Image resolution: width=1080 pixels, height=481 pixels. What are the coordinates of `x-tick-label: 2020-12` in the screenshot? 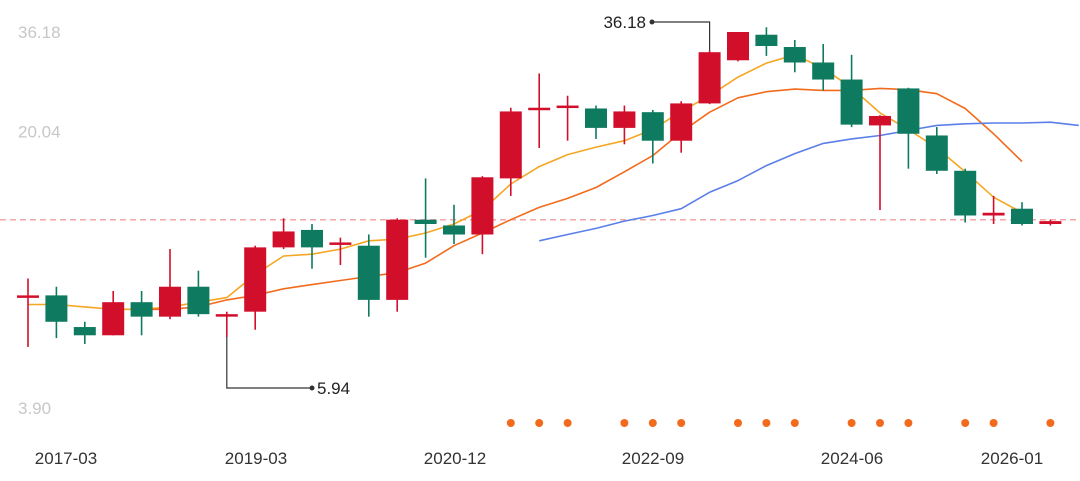 It's located at (455, 458).